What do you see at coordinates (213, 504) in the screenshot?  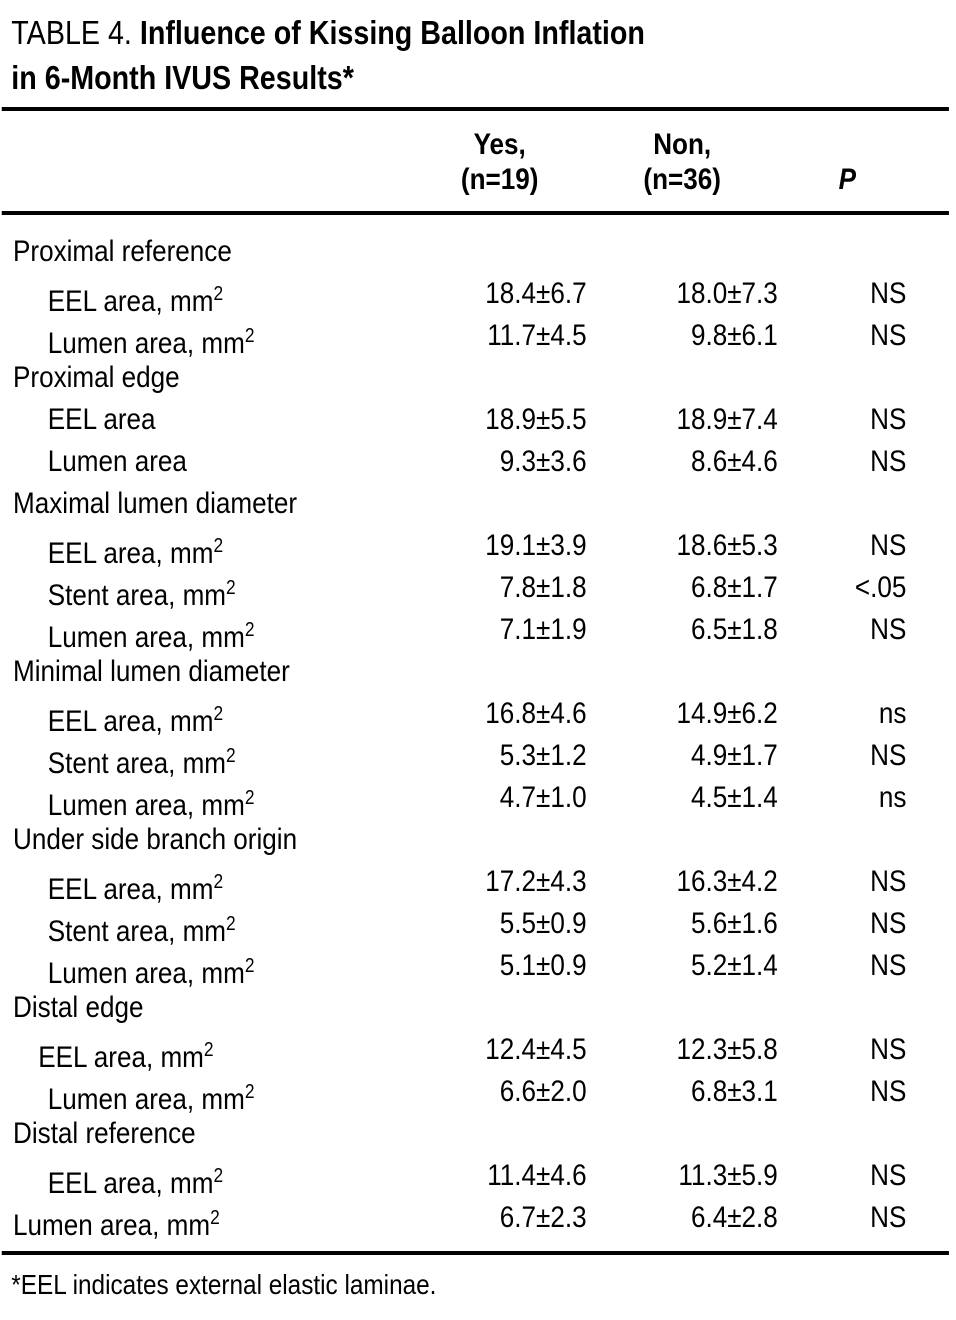 I see `group-label: Maximal lumen diameter` at bounding box center [213, 504].